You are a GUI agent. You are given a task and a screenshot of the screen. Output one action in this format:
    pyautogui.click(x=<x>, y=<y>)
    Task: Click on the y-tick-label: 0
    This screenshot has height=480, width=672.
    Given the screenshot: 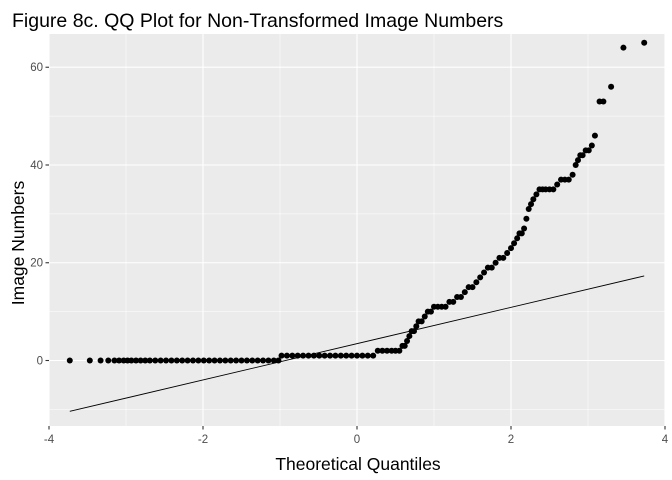 What is the action you would take?
    pyautogui.click(x=40, y=362)
    